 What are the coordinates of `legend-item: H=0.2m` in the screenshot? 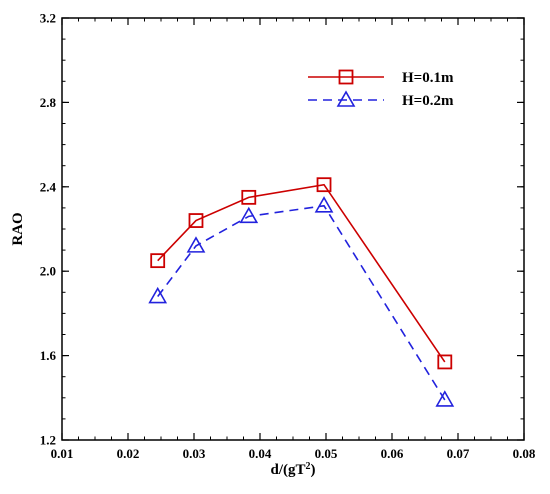 It's located at (381, 99).